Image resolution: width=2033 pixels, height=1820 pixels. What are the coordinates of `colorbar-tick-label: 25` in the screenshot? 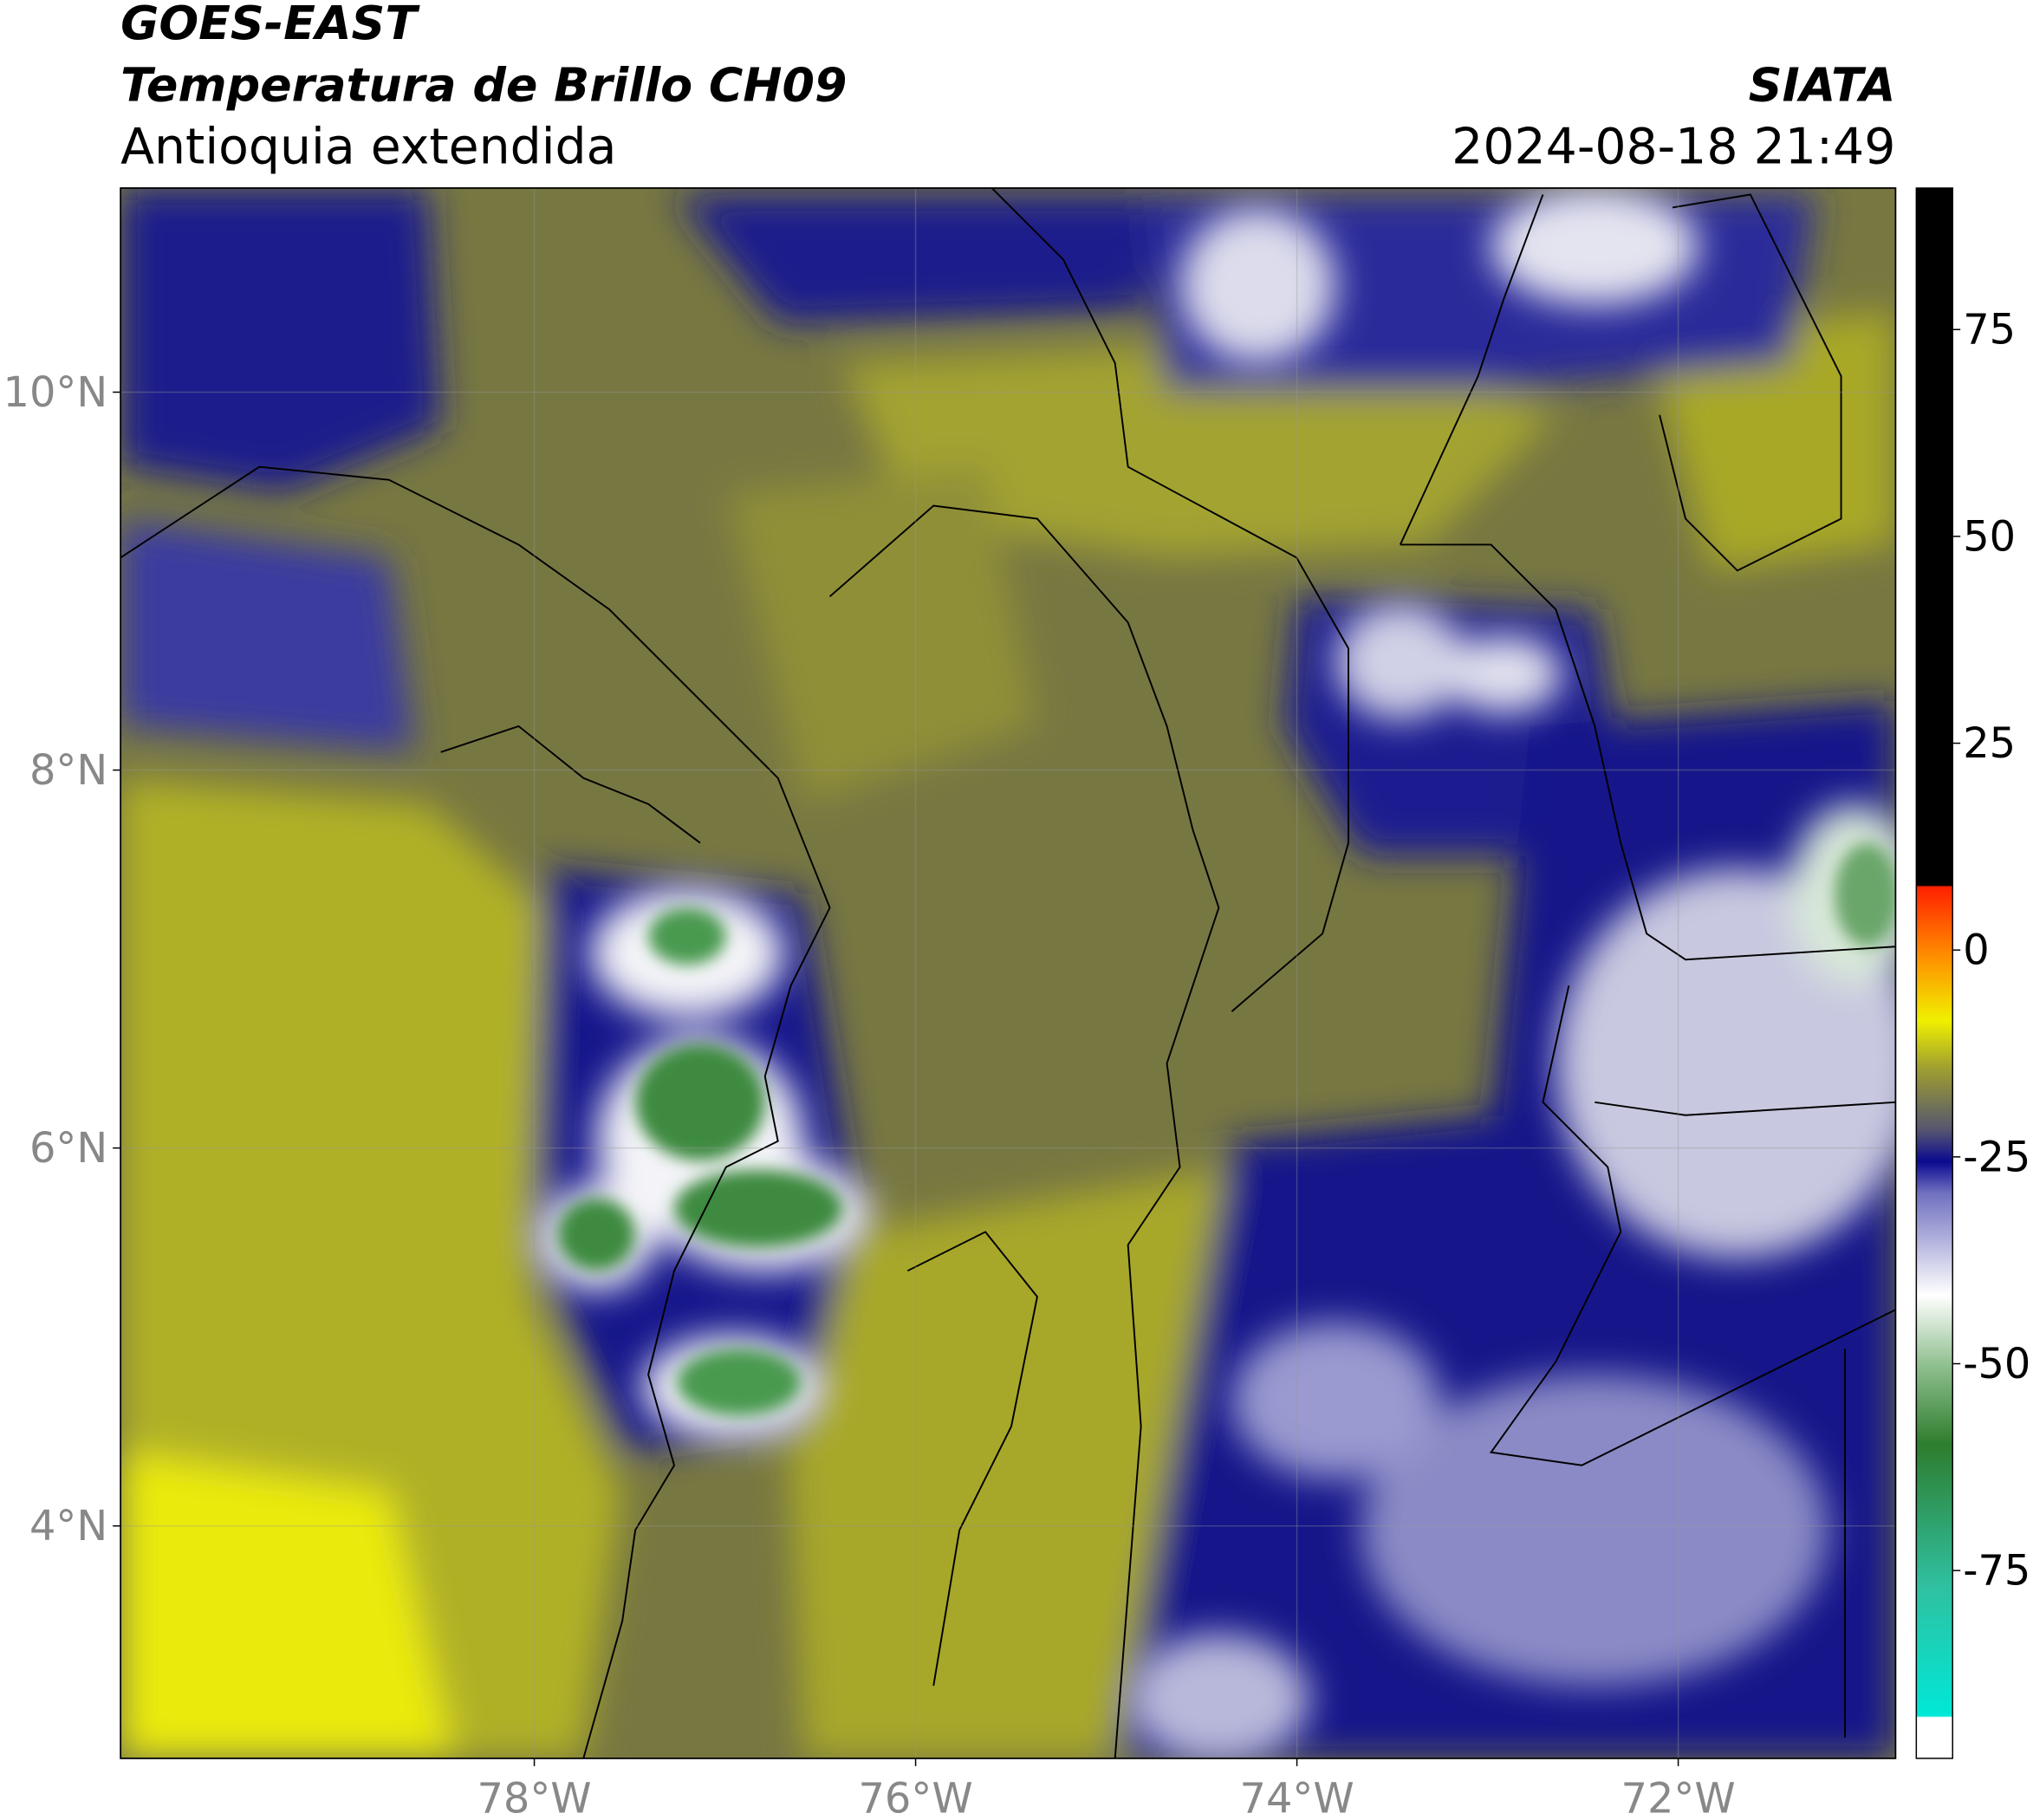 It's located at (1990, 744).